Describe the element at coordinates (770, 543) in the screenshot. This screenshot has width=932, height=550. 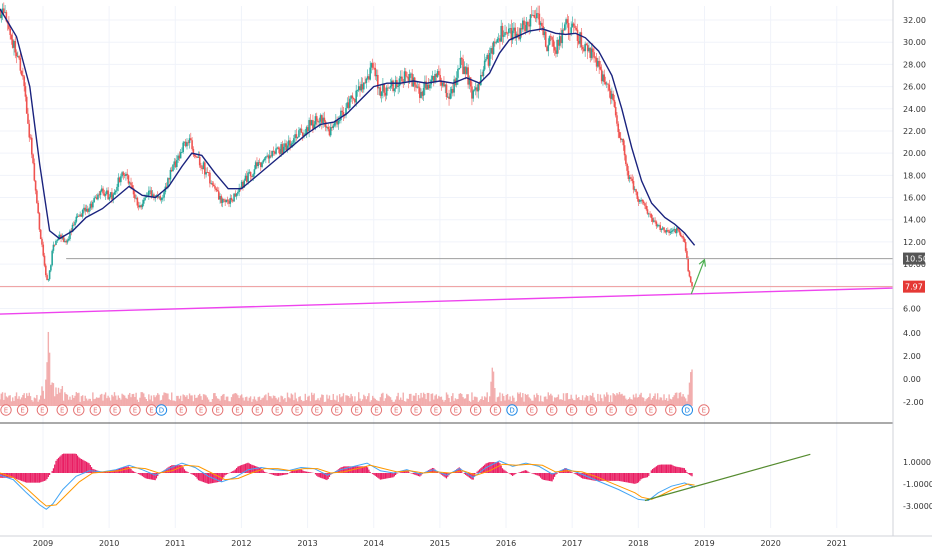
I see `year-tick-label: 2020` at that location.